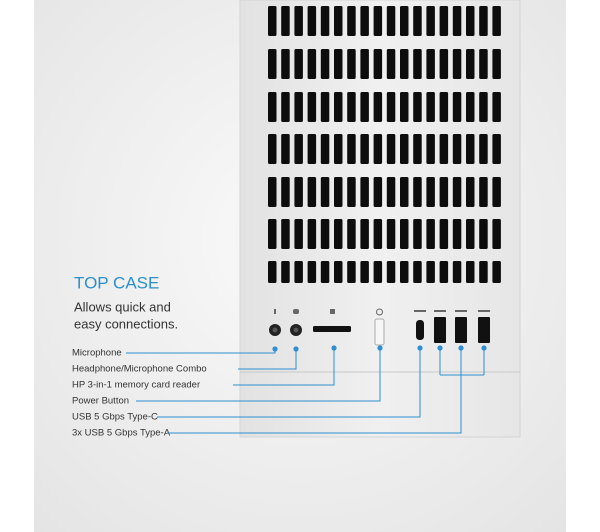 The width and height of the screenshot is (600, 532). What do you see at coordinates (100, 401) in the screenshot?
I see `callout-label: Power Button` at bounding box center [100, 401].